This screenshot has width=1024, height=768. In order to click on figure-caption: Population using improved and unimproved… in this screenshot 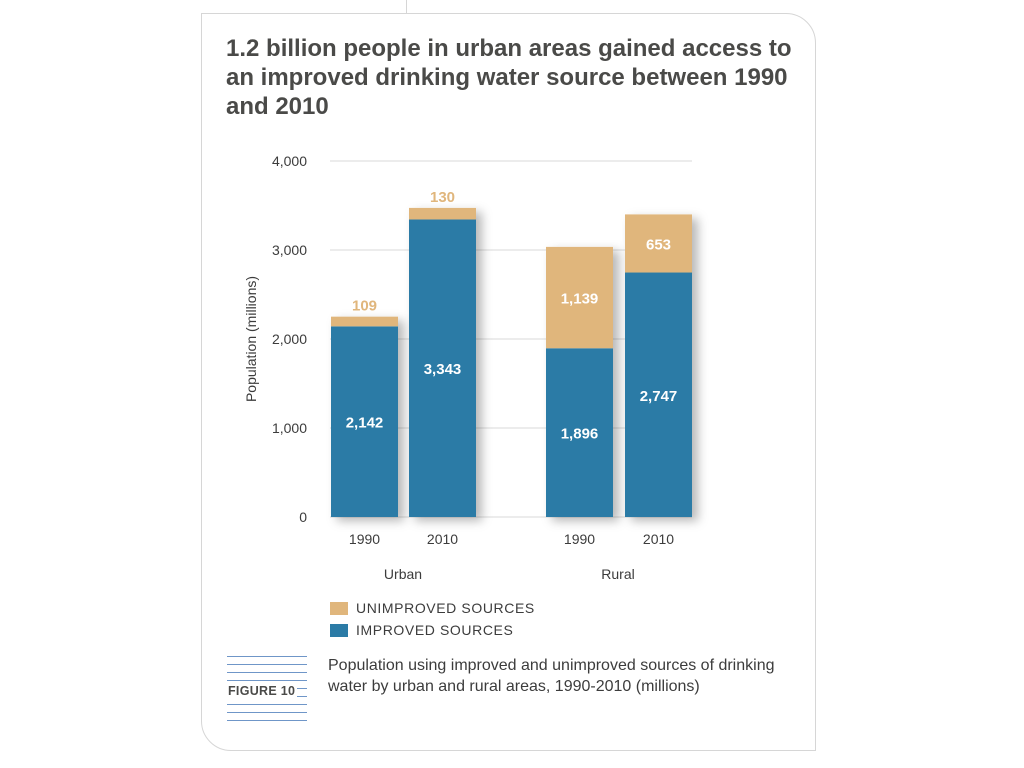, I will do `click(551, 676)`.